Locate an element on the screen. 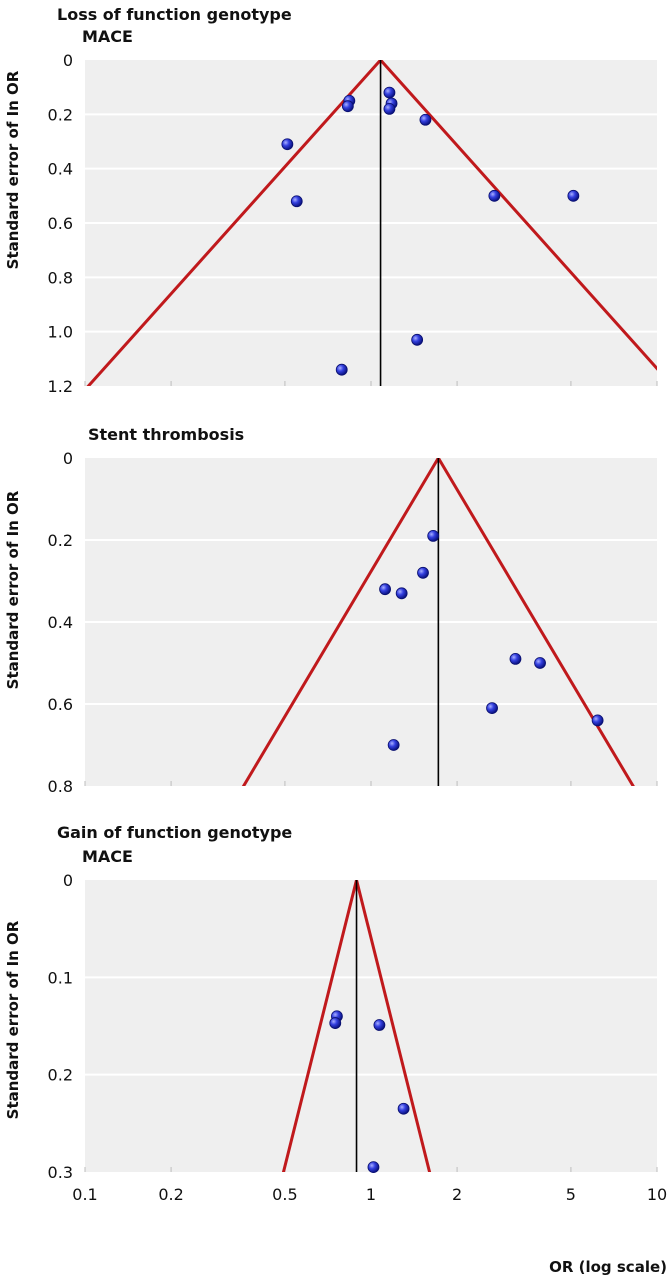 This screenshot has width=671, height=1280. y-tick-label: 0.1 is located at coordinates (60, 977).